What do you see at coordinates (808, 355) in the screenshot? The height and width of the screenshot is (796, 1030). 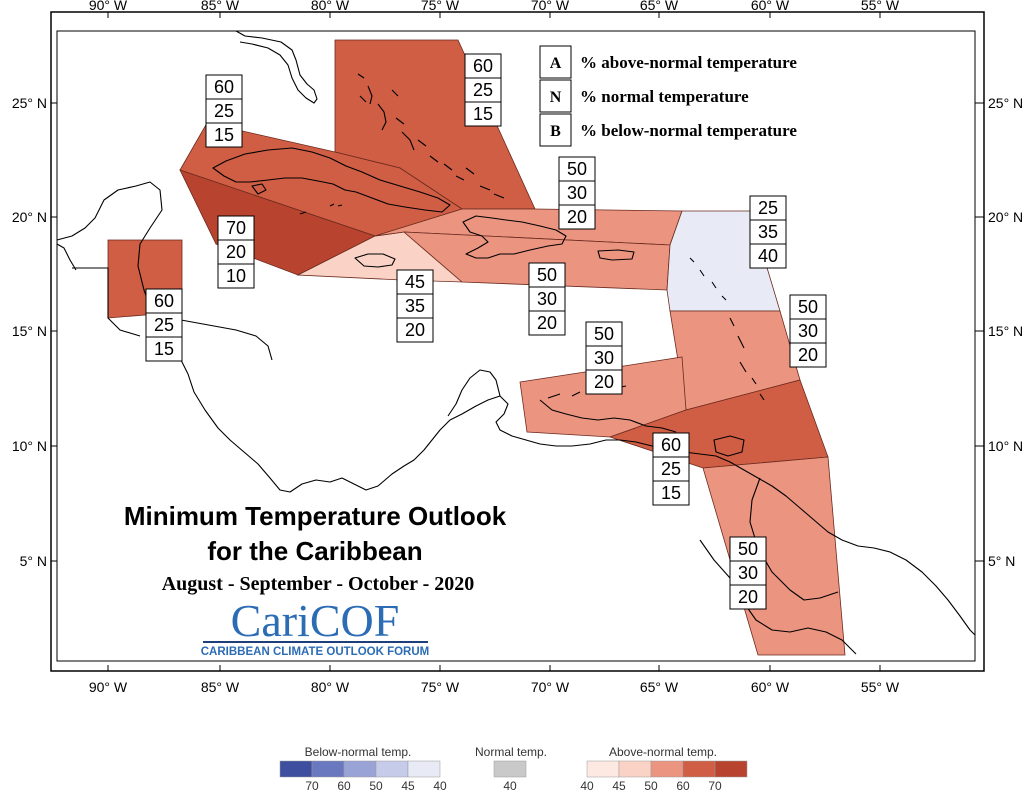 I see `windward-islands-zone-value: 20` at bounding box center [808, 355].